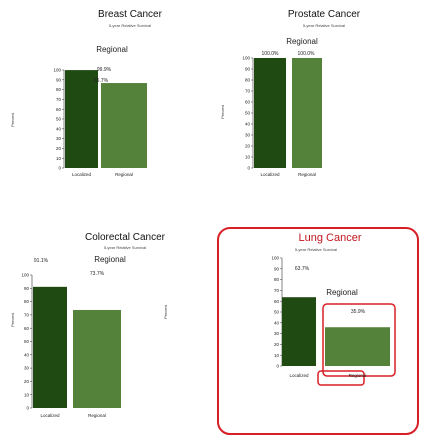 The image size is (435, 447). I want to click on bar-value-label: 86.7%, so click(101, 81).